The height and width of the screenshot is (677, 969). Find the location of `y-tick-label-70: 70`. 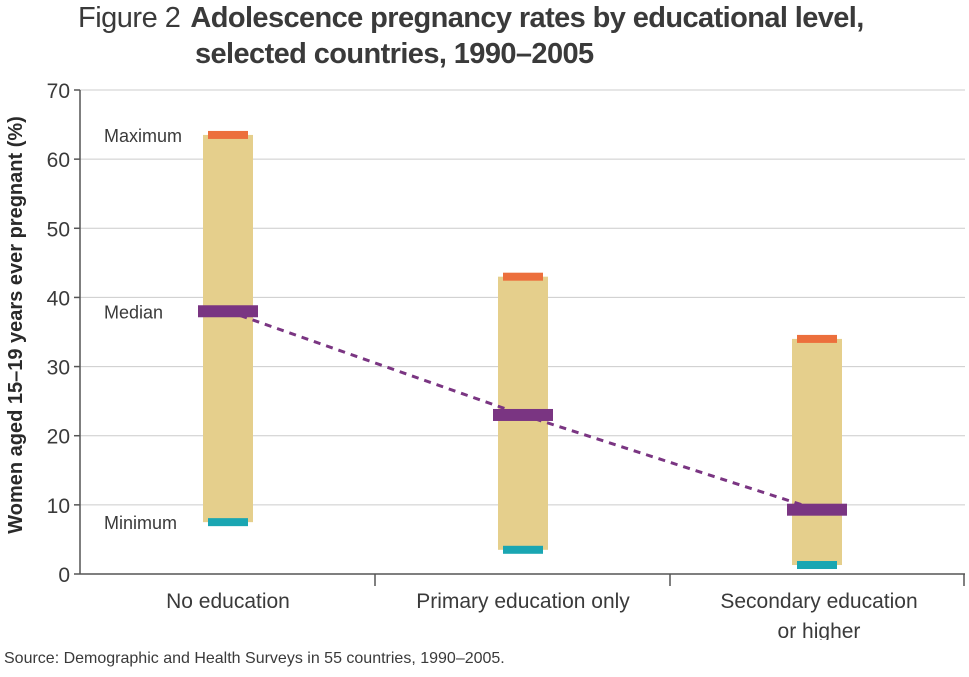

y-tick-label-70: 70 is located at coordinates (58, 91).